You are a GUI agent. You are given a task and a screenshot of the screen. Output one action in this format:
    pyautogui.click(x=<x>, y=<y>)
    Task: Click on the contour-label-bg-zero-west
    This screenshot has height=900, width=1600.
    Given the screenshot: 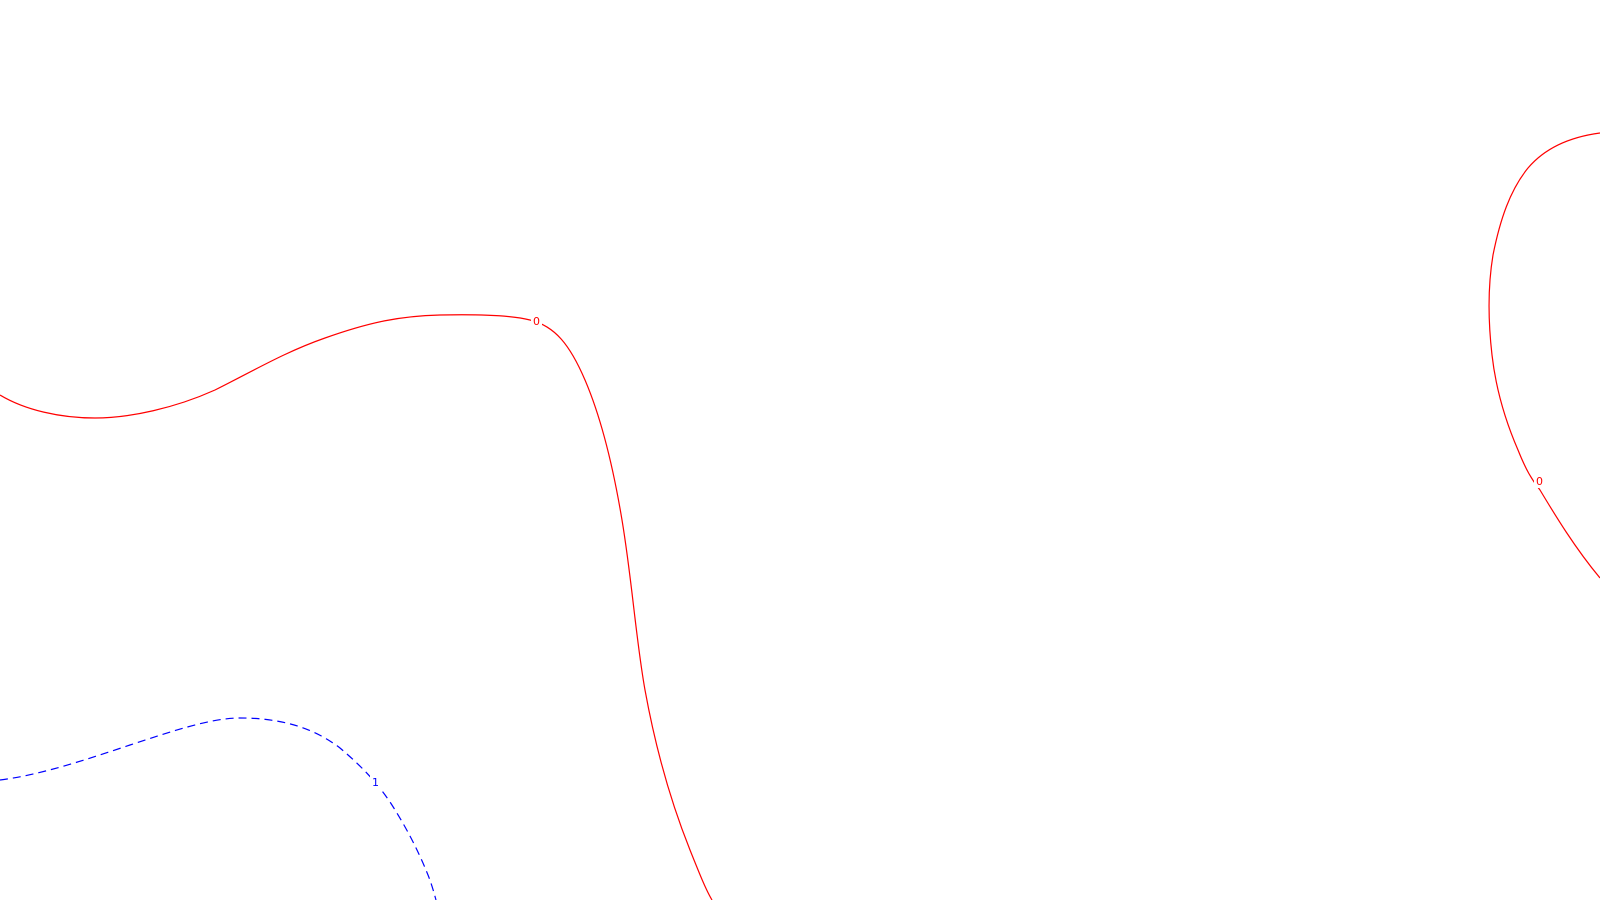 What is the action you would take?
    pyautogui.click(x=536, y=321)
    